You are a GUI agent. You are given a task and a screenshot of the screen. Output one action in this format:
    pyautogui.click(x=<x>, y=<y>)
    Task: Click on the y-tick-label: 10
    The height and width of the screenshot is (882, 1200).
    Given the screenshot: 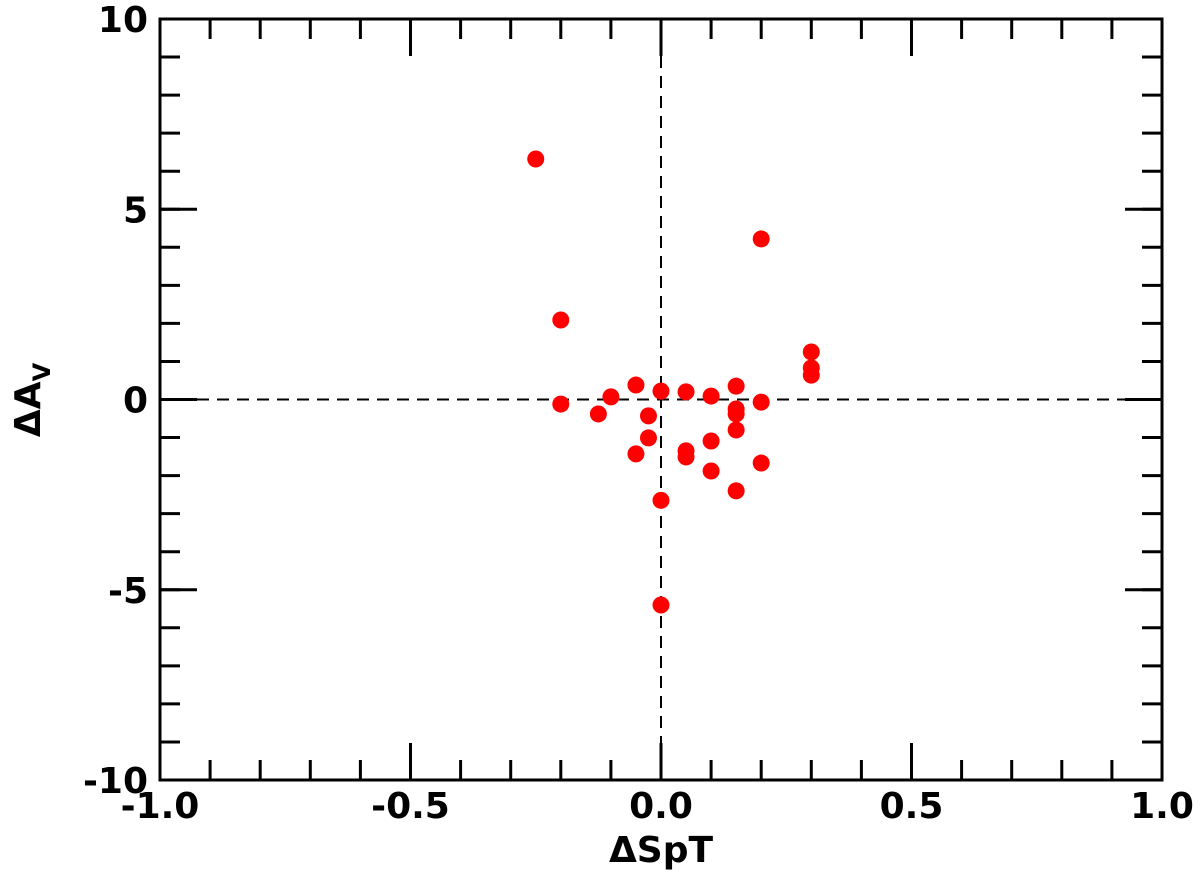 What is the action you would take?
    pyautogui.click(x=123, y=20)
    